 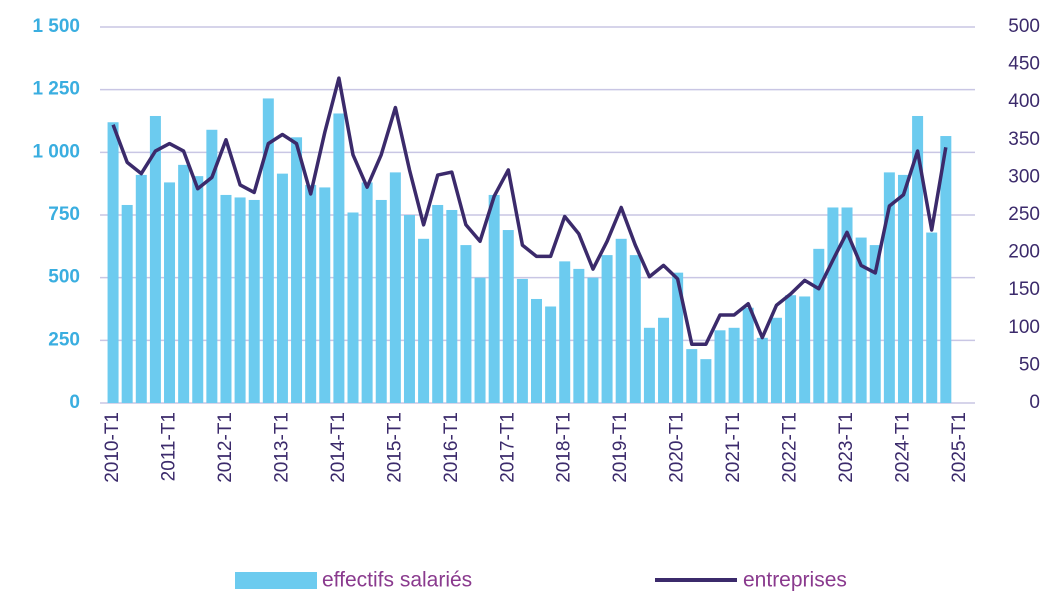 I want to click on x-tick-label: 2024-T1, so click(x=902, y=447).